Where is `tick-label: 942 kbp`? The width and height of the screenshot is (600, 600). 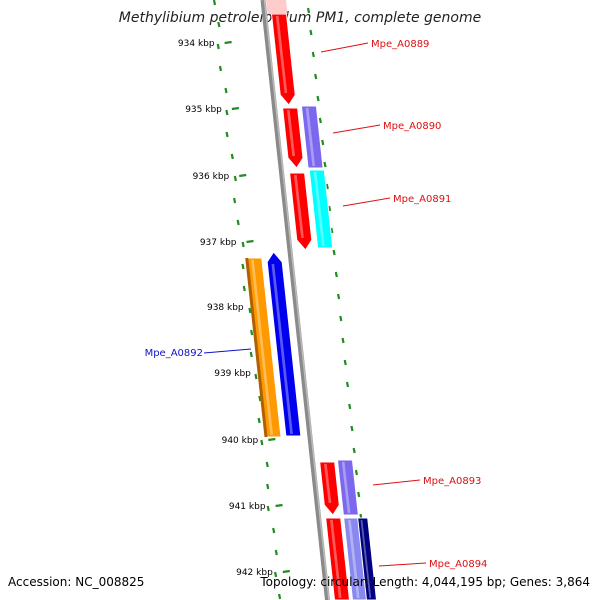
tick-label: 942 kbp is located at coordinates (254, 573).